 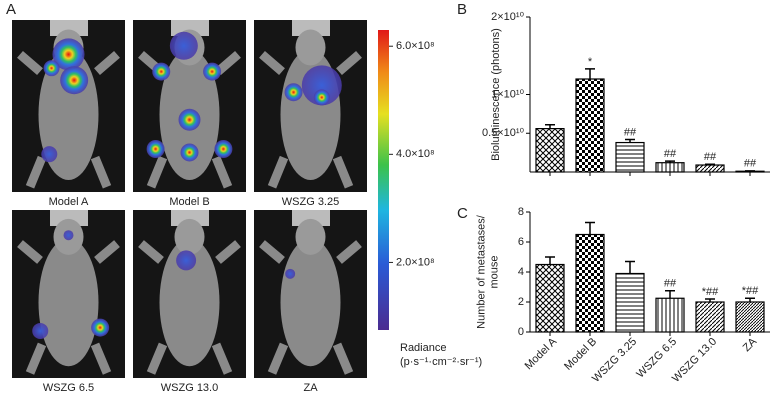 I want to click on colorbar-tick-label: 2.0×10⁸, so click(x=415, y=262).